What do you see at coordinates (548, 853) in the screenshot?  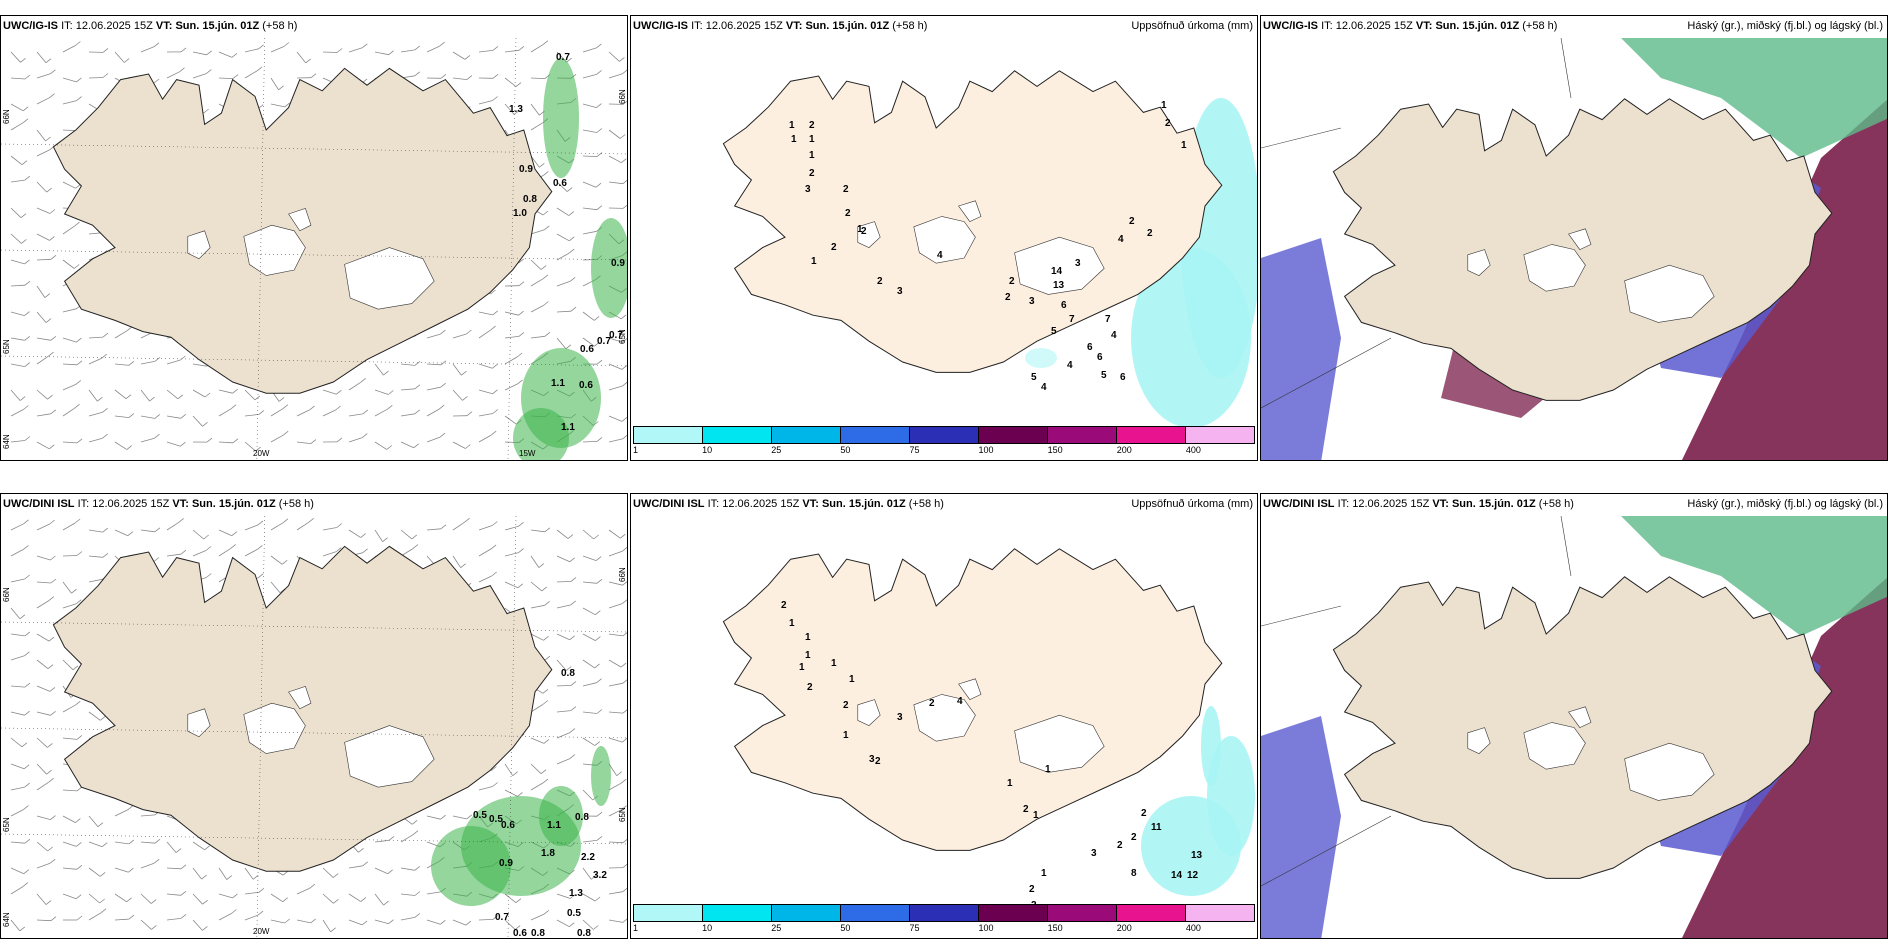 I see `value-label: 1.8` at bounding box center [548, 853].